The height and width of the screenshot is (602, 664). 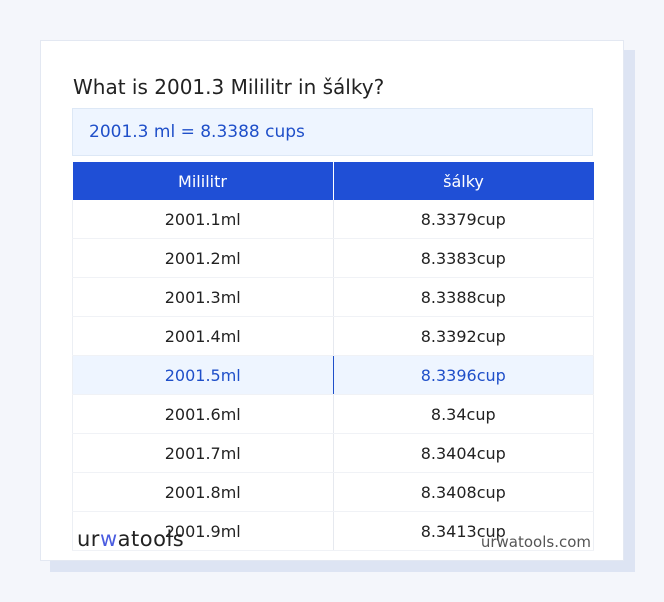 What do you see at coordinates (463, 531) in the screenshot?
I see `cups-cell: 8.3413cup` at bounding box center [463, 531].